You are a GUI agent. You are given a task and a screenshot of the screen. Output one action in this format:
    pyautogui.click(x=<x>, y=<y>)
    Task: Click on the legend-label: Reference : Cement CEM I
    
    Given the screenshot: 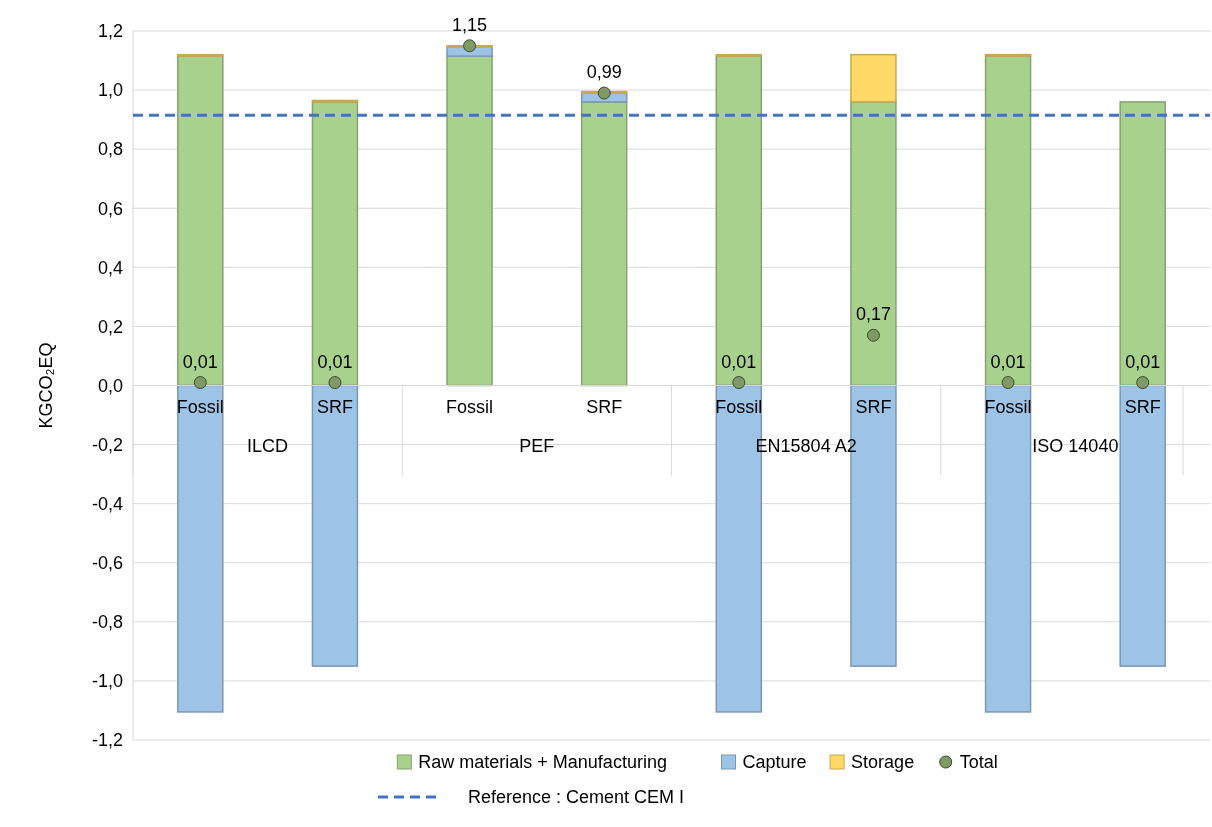 What is the action you would take?
    pyautogui.click(x=576, y=797)
    